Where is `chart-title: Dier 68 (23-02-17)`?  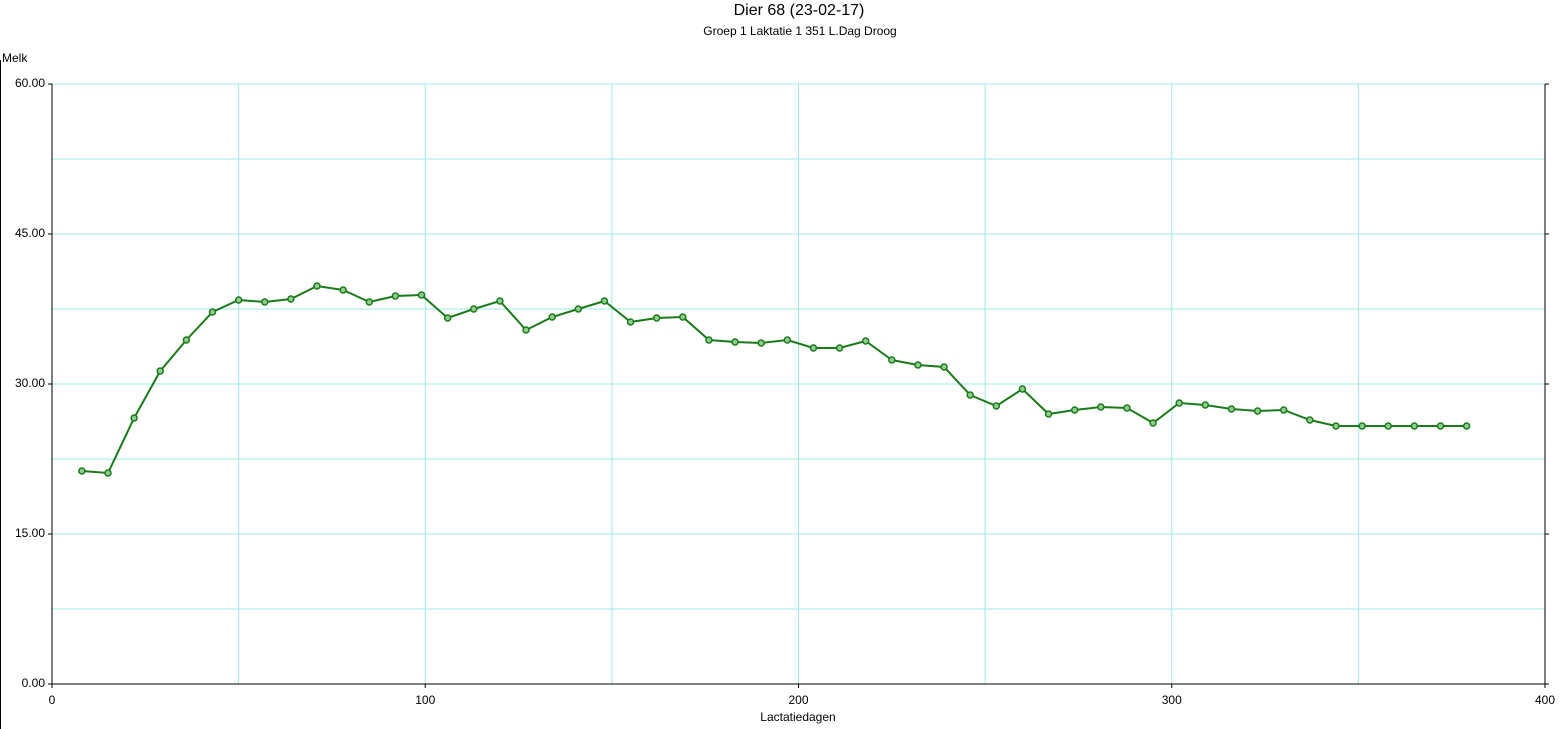
chart-title: Dier 68 (23-02-17) is located at coordinates (799, 10).